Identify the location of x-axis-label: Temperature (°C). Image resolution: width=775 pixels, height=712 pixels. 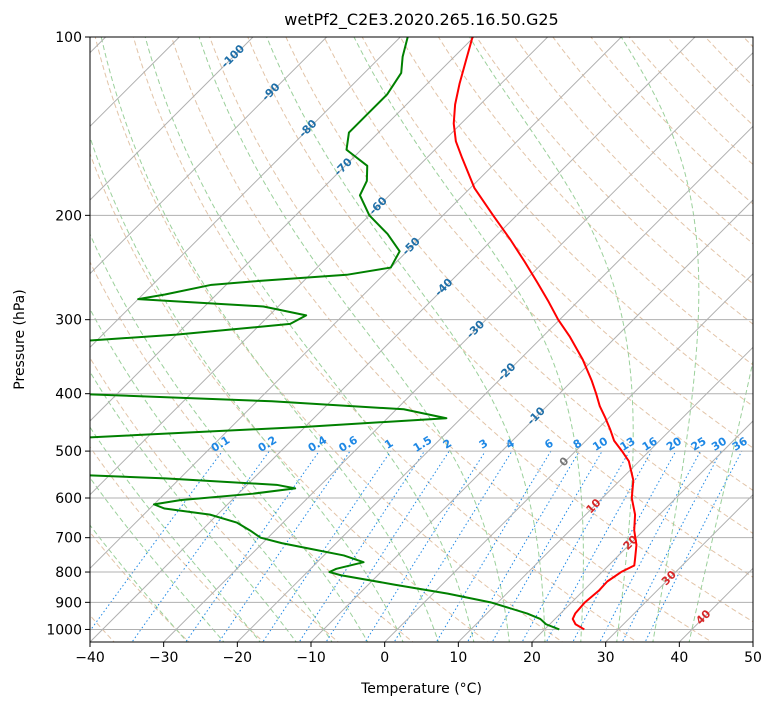
(421, 689).